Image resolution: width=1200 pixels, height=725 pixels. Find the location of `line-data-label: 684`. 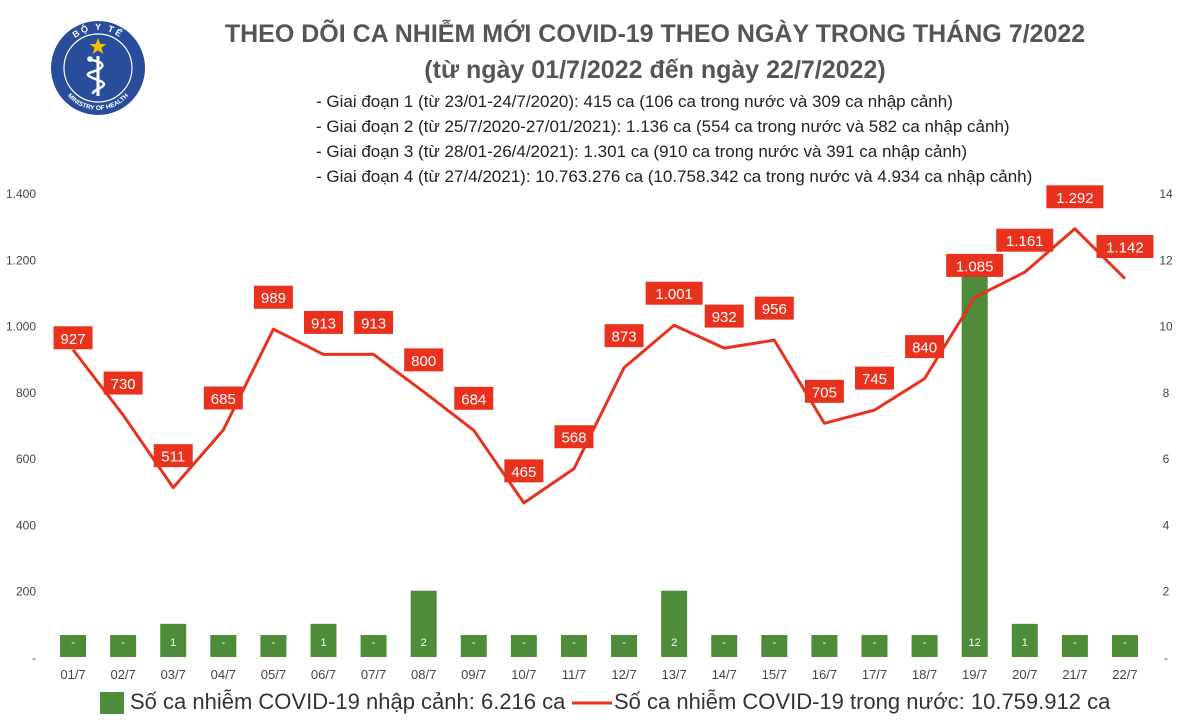

line-data-label: 684 is located at coordinates (473, 399).